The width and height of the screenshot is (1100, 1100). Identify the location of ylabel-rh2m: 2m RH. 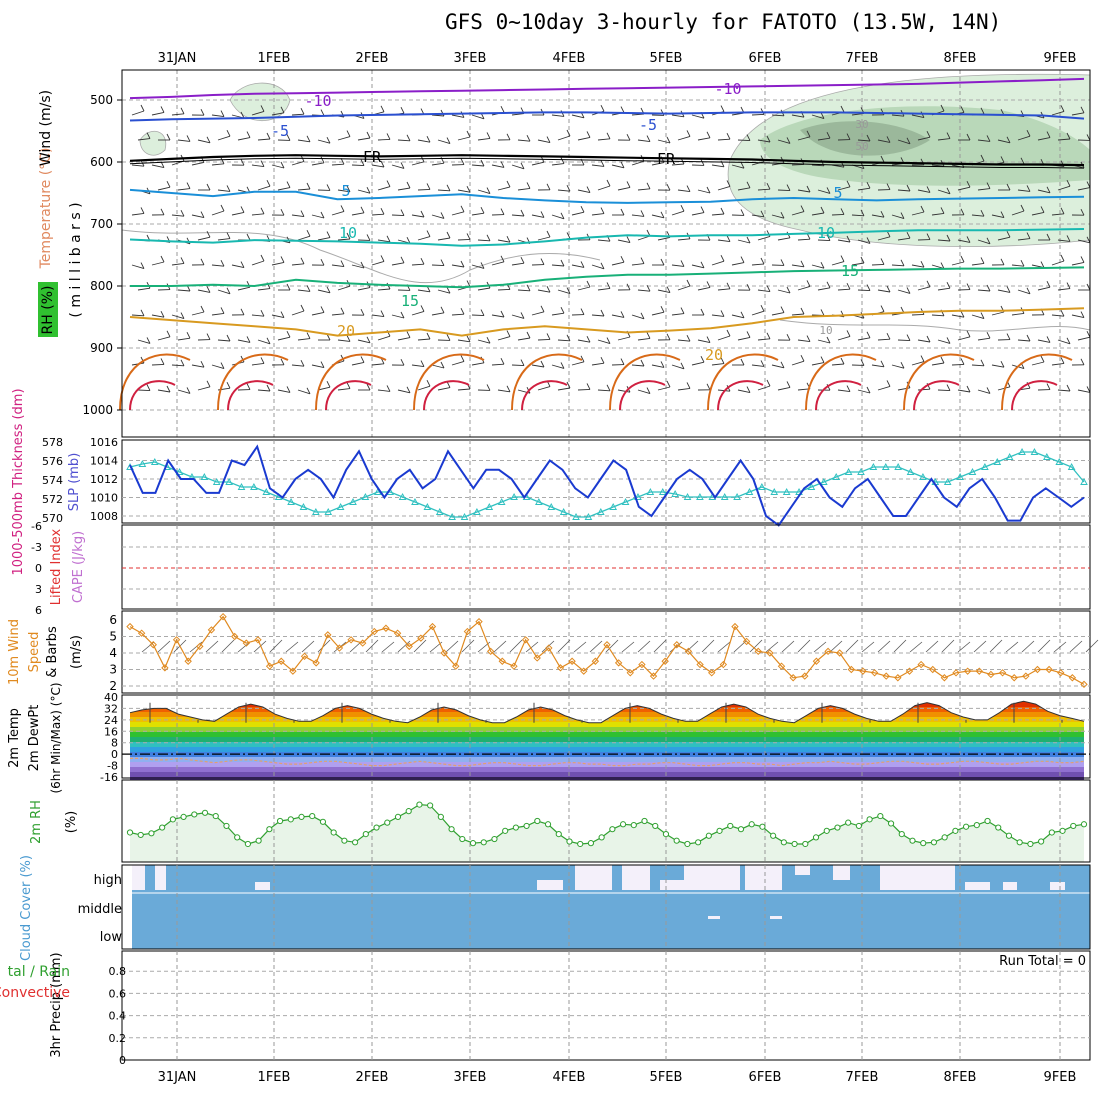
(36, 822).